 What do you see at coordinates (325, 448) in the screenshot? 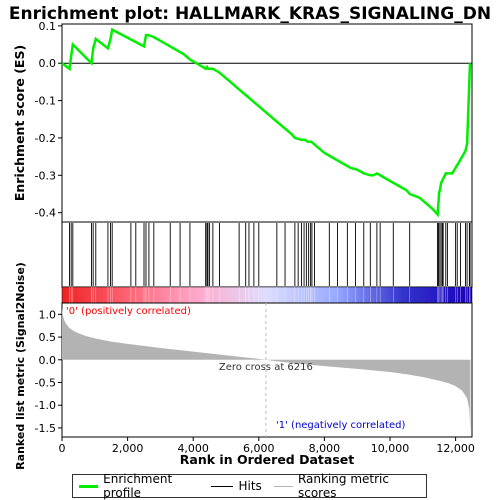
I see `metric-xtick-label: 8,000` at bounding box center [325, 448].